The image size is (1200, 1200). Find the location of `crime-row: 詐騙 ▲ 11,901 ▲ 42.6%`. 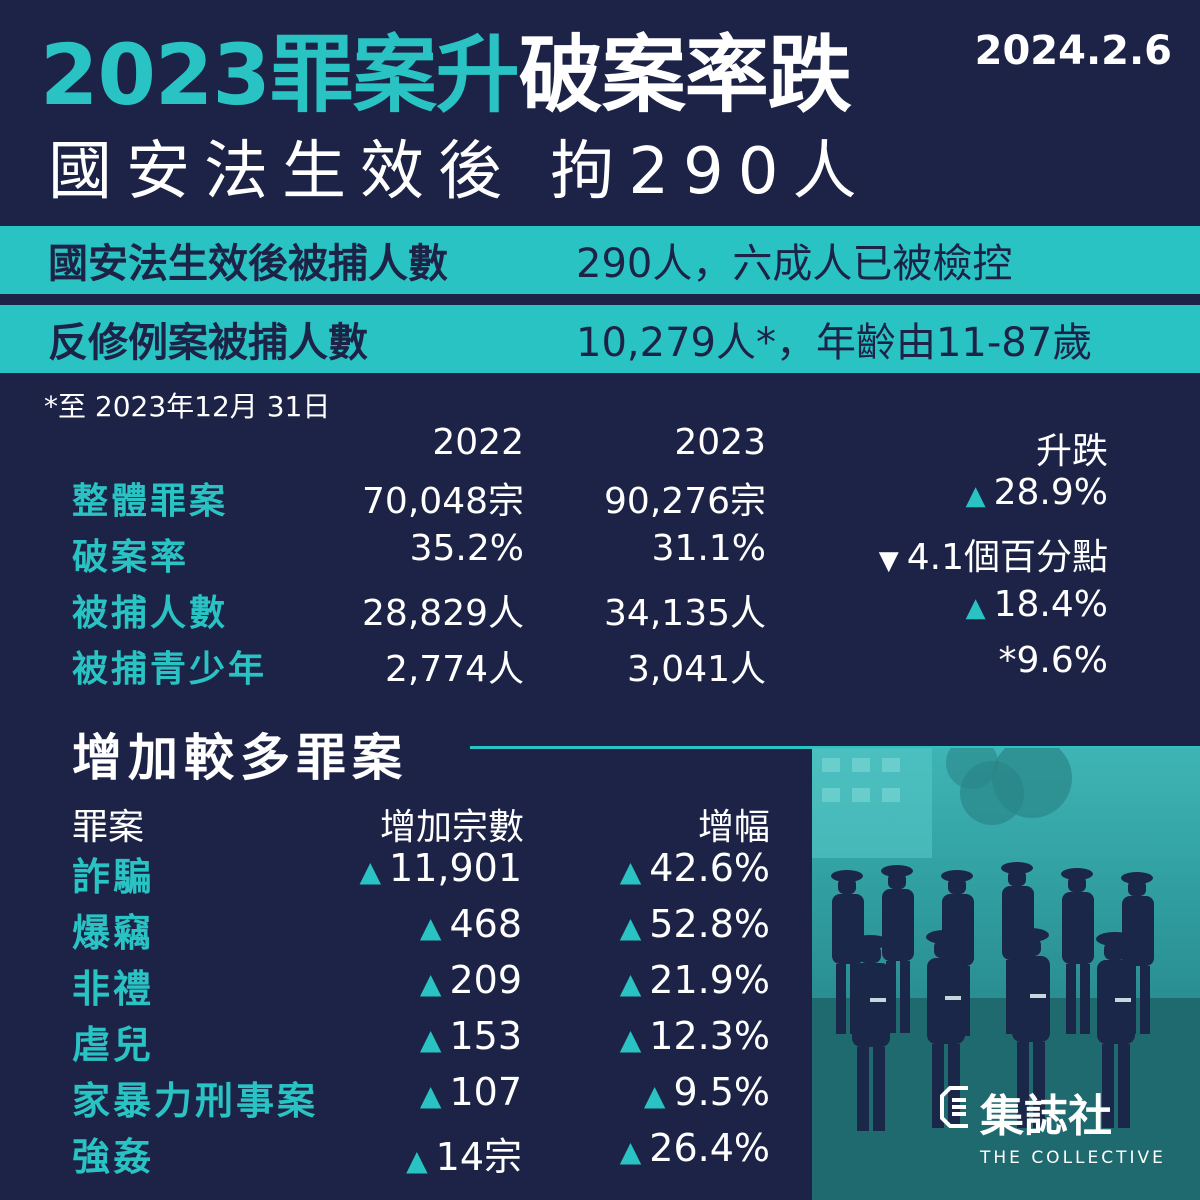

crime-row: 詐騙 ▲ 11,901 ▲ 42.6% is located at coordinates (406, 872).